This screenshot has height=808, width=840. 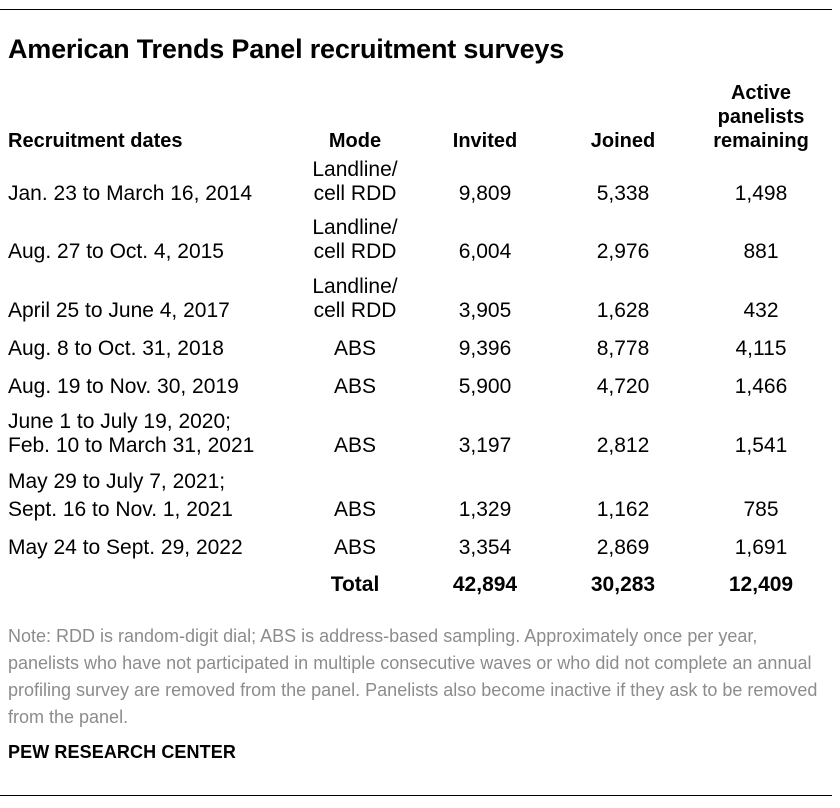 I want to click on row-6-invited: 3,197, so click(x=485, y=445).